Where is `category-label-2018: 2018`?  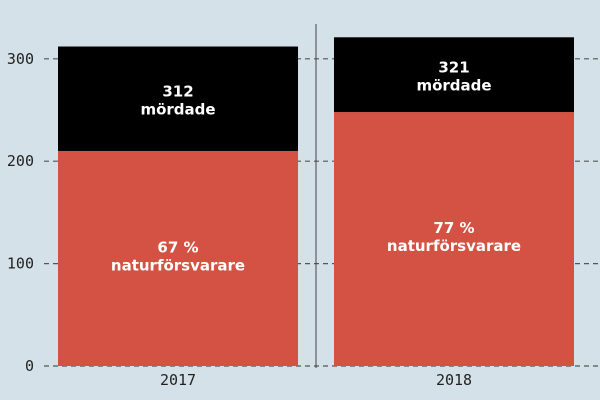 category-label-2018: 2018 is located at coordinates (454, 380).